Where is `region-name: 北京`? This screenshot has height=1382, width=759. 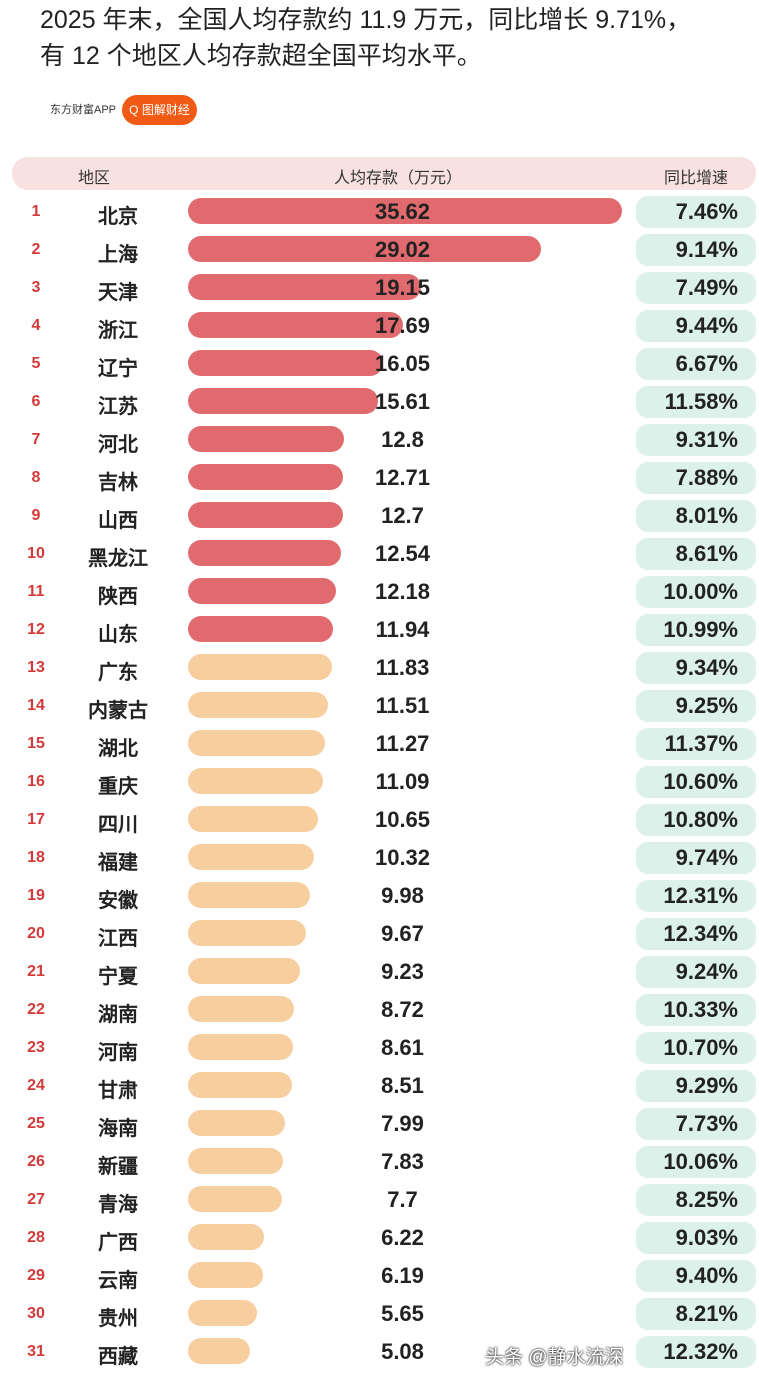
region-name: 北京 is located at coordinates (118, 217).